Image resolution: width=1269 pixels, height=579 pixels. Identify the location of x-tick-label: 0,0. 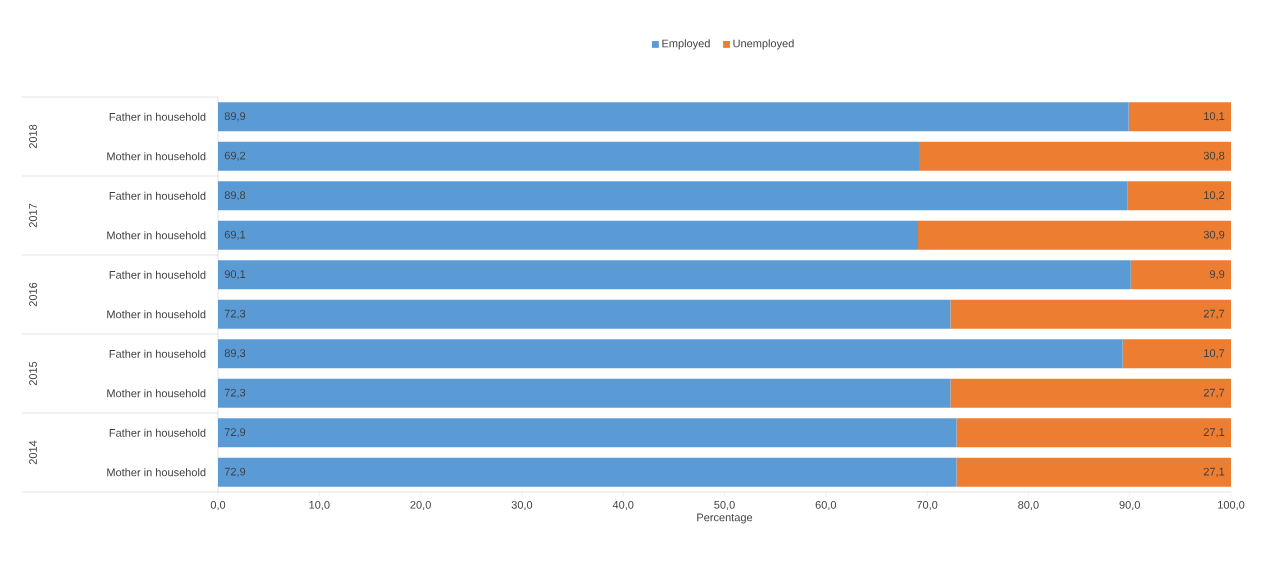
(218, 505).